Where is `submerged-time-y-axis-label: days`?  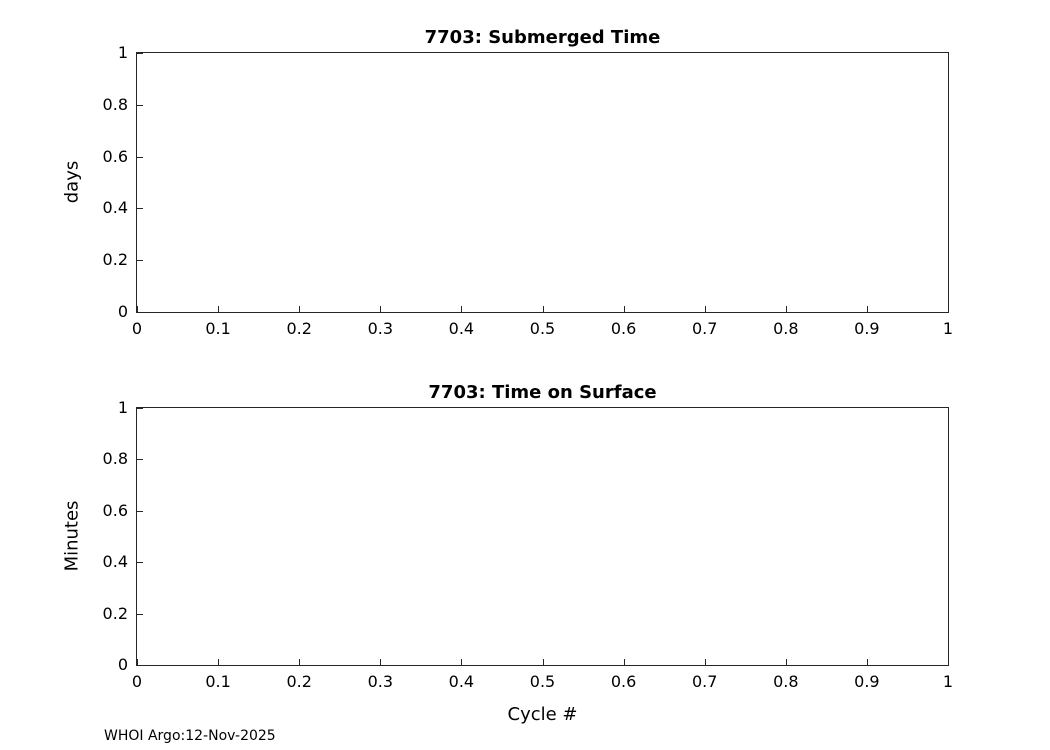
submerged-time-y-axis-label: days is located at coordinates (72, 182).